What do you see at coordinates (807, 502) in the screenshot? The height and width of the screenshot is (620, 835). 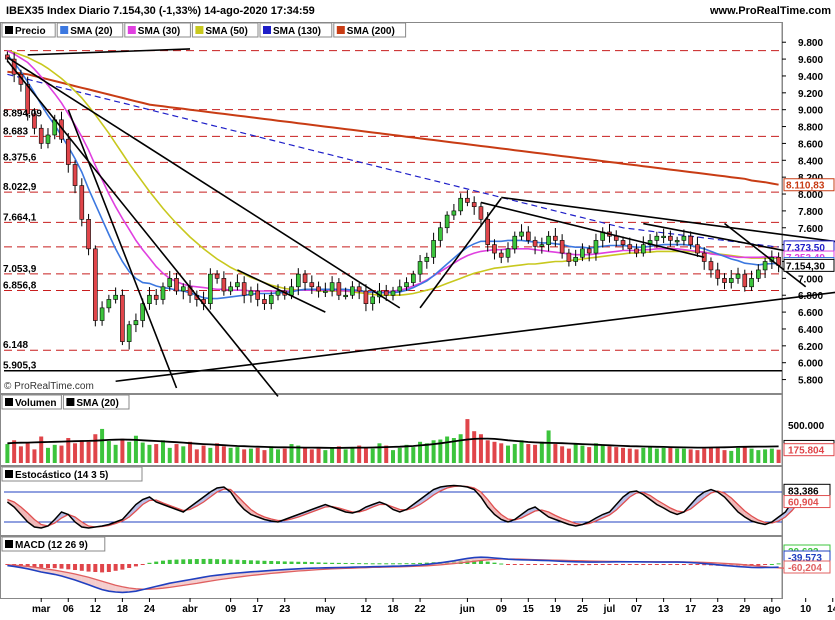 I see `stochastic-value-tag` at bounding box center [807, 502].